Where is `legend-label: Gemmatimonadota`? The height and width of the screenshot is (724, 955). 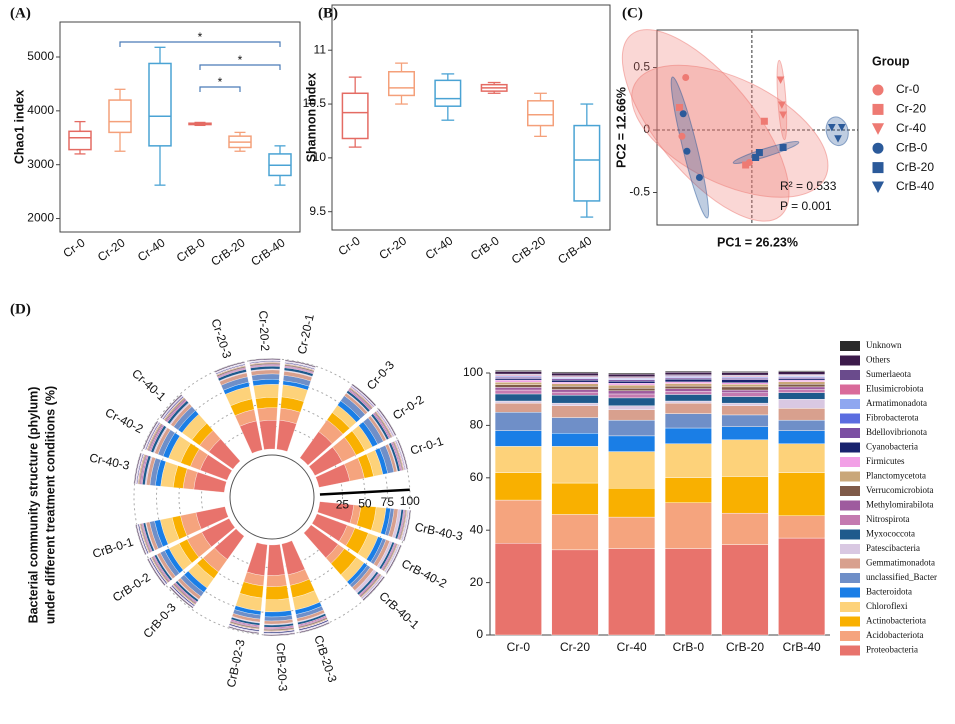
legend-label: Gemmatimonadota is located at coordinates (900, 563).